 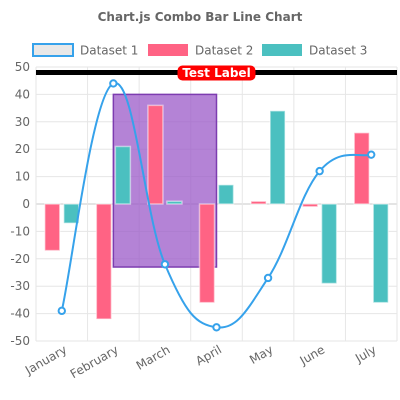 I want to click on y-tick-label: -30, so click(x=20, y=286).